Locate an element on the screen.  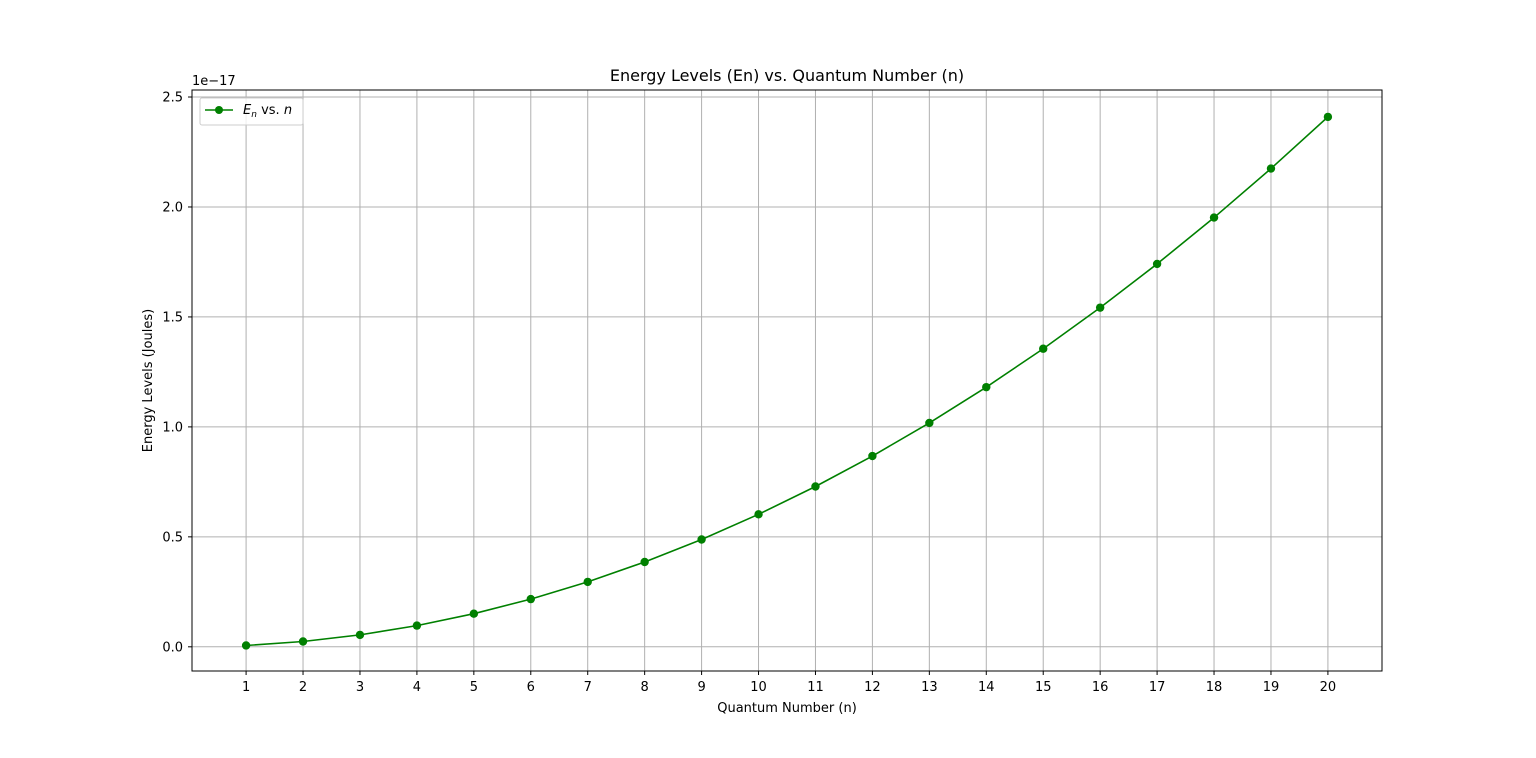
legend-vs-text: vs. is located at coordinates (270, 110).